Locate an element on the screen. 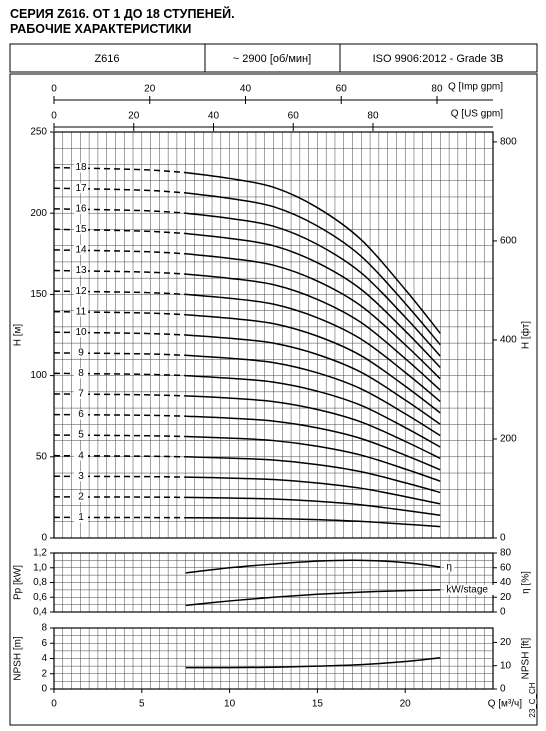 This screenshot has width=546, height=731. series-label: 14 is located at coordinates (81, 250).